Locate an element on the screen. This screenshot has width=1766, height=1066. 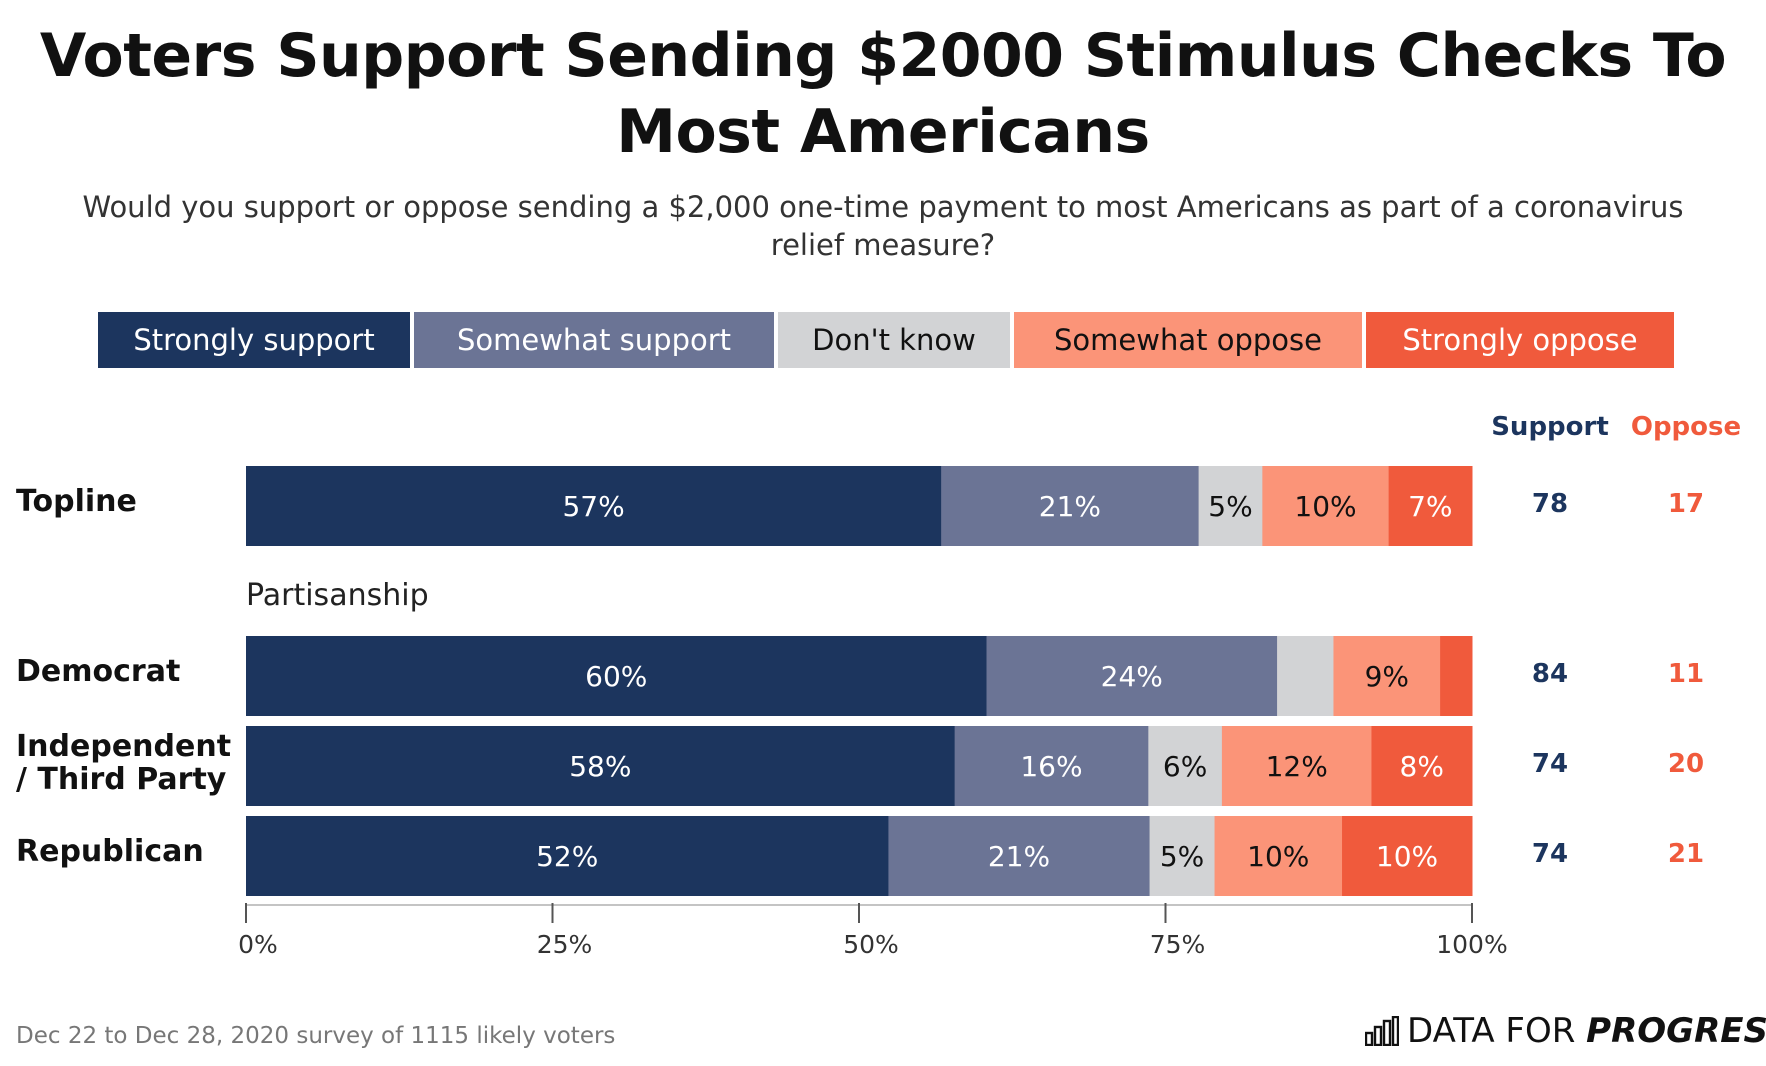
bar-topline-somewhat-oppose is located at coordinates (1326, 506).